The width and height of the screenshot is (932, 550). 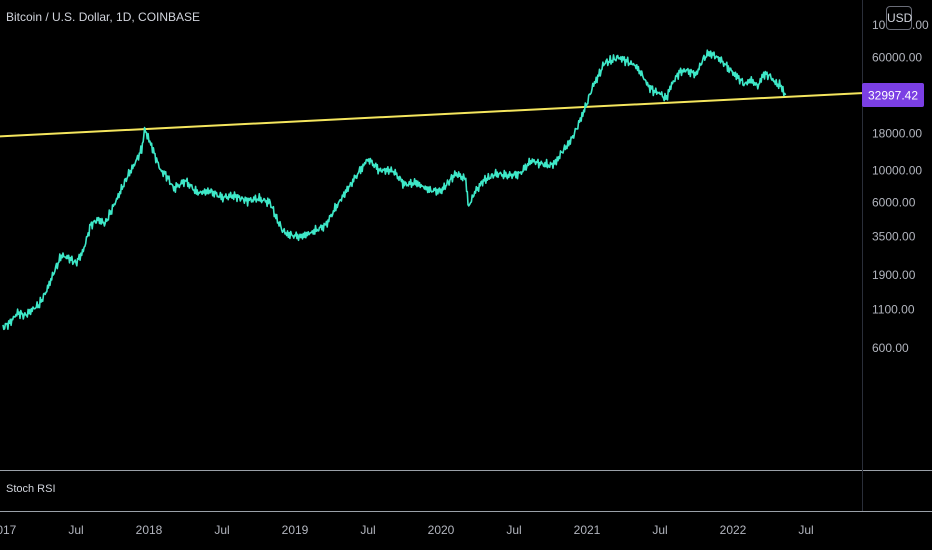 What do you see at coordinates (897, 170) in the screenshot?
I see `y-tick-label: 10000.00` at bounding box center [897, 170].